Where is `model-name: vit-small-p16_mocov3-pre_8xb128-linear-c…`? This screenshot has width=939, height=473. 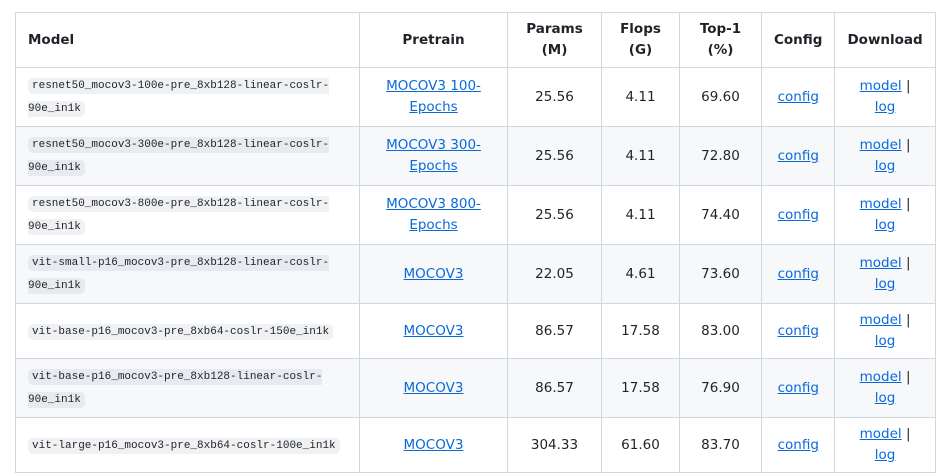 model-name: vit-small-p16_mocov3-pre_8xb128-linear-c… is located at coordinates (179, 274).